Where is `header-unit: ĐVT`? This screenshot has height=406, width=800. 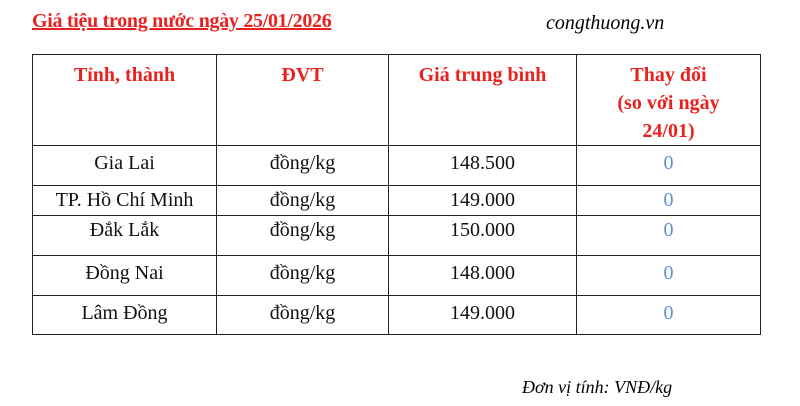 header-unit: ĐVT is located at coordinates (302, 100).